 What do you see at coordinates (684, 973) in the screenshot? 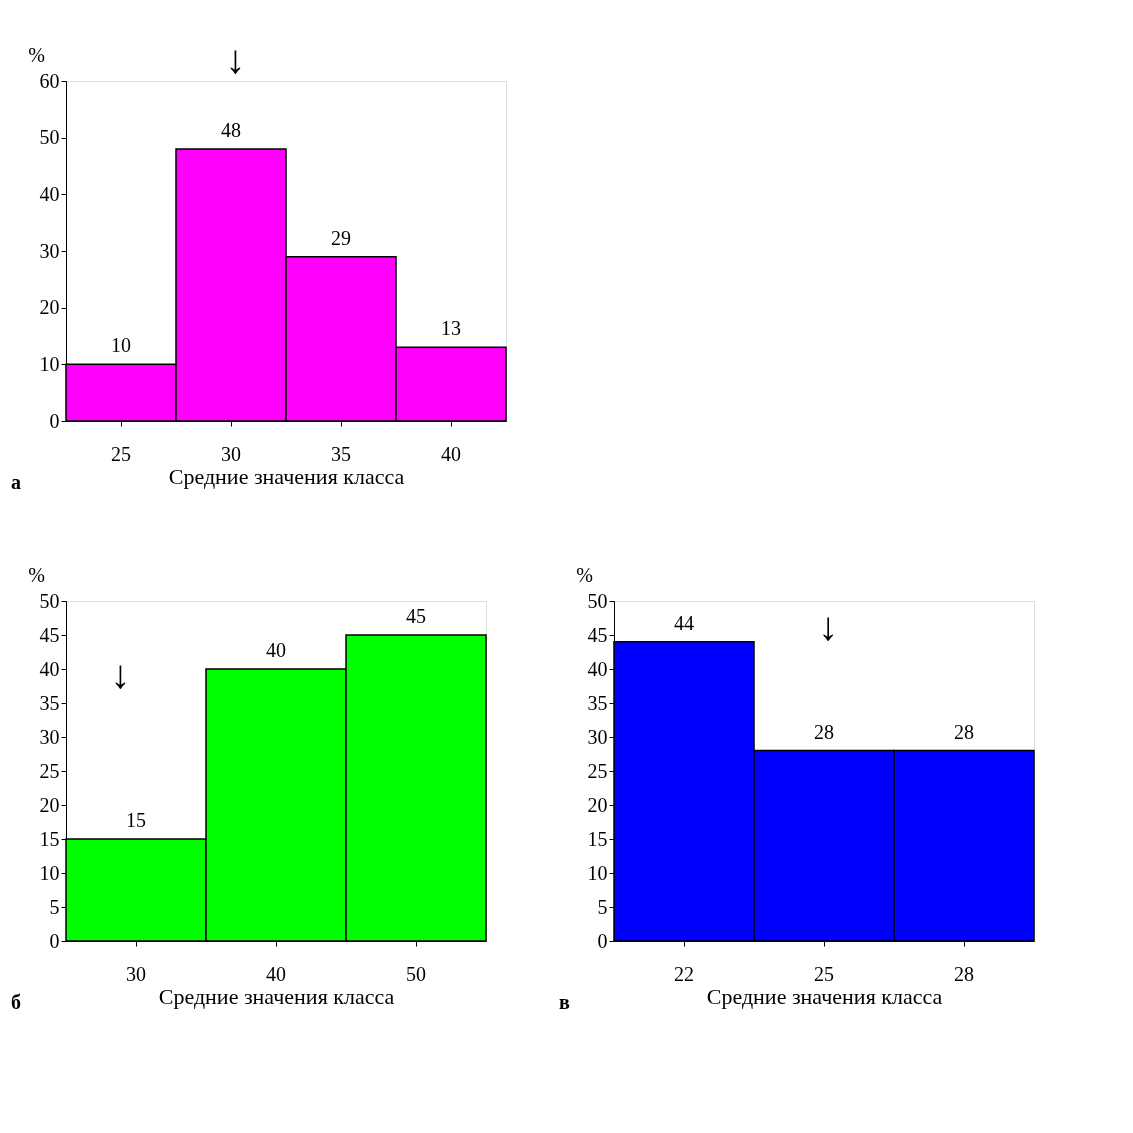
I see `x-tick-label: 22` at bounding box center [684, 973].